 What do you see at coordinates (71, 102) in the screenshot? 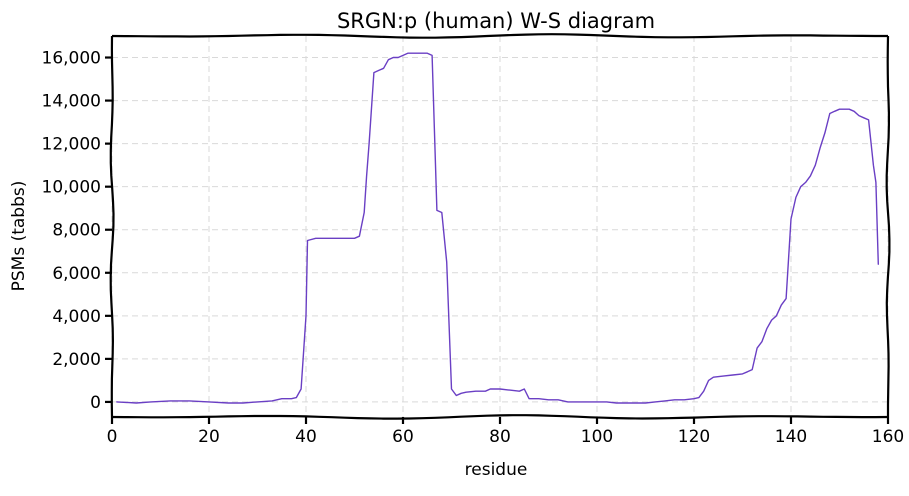
I see `y-tick-label: 14,000` at bounding box center [71, 102].